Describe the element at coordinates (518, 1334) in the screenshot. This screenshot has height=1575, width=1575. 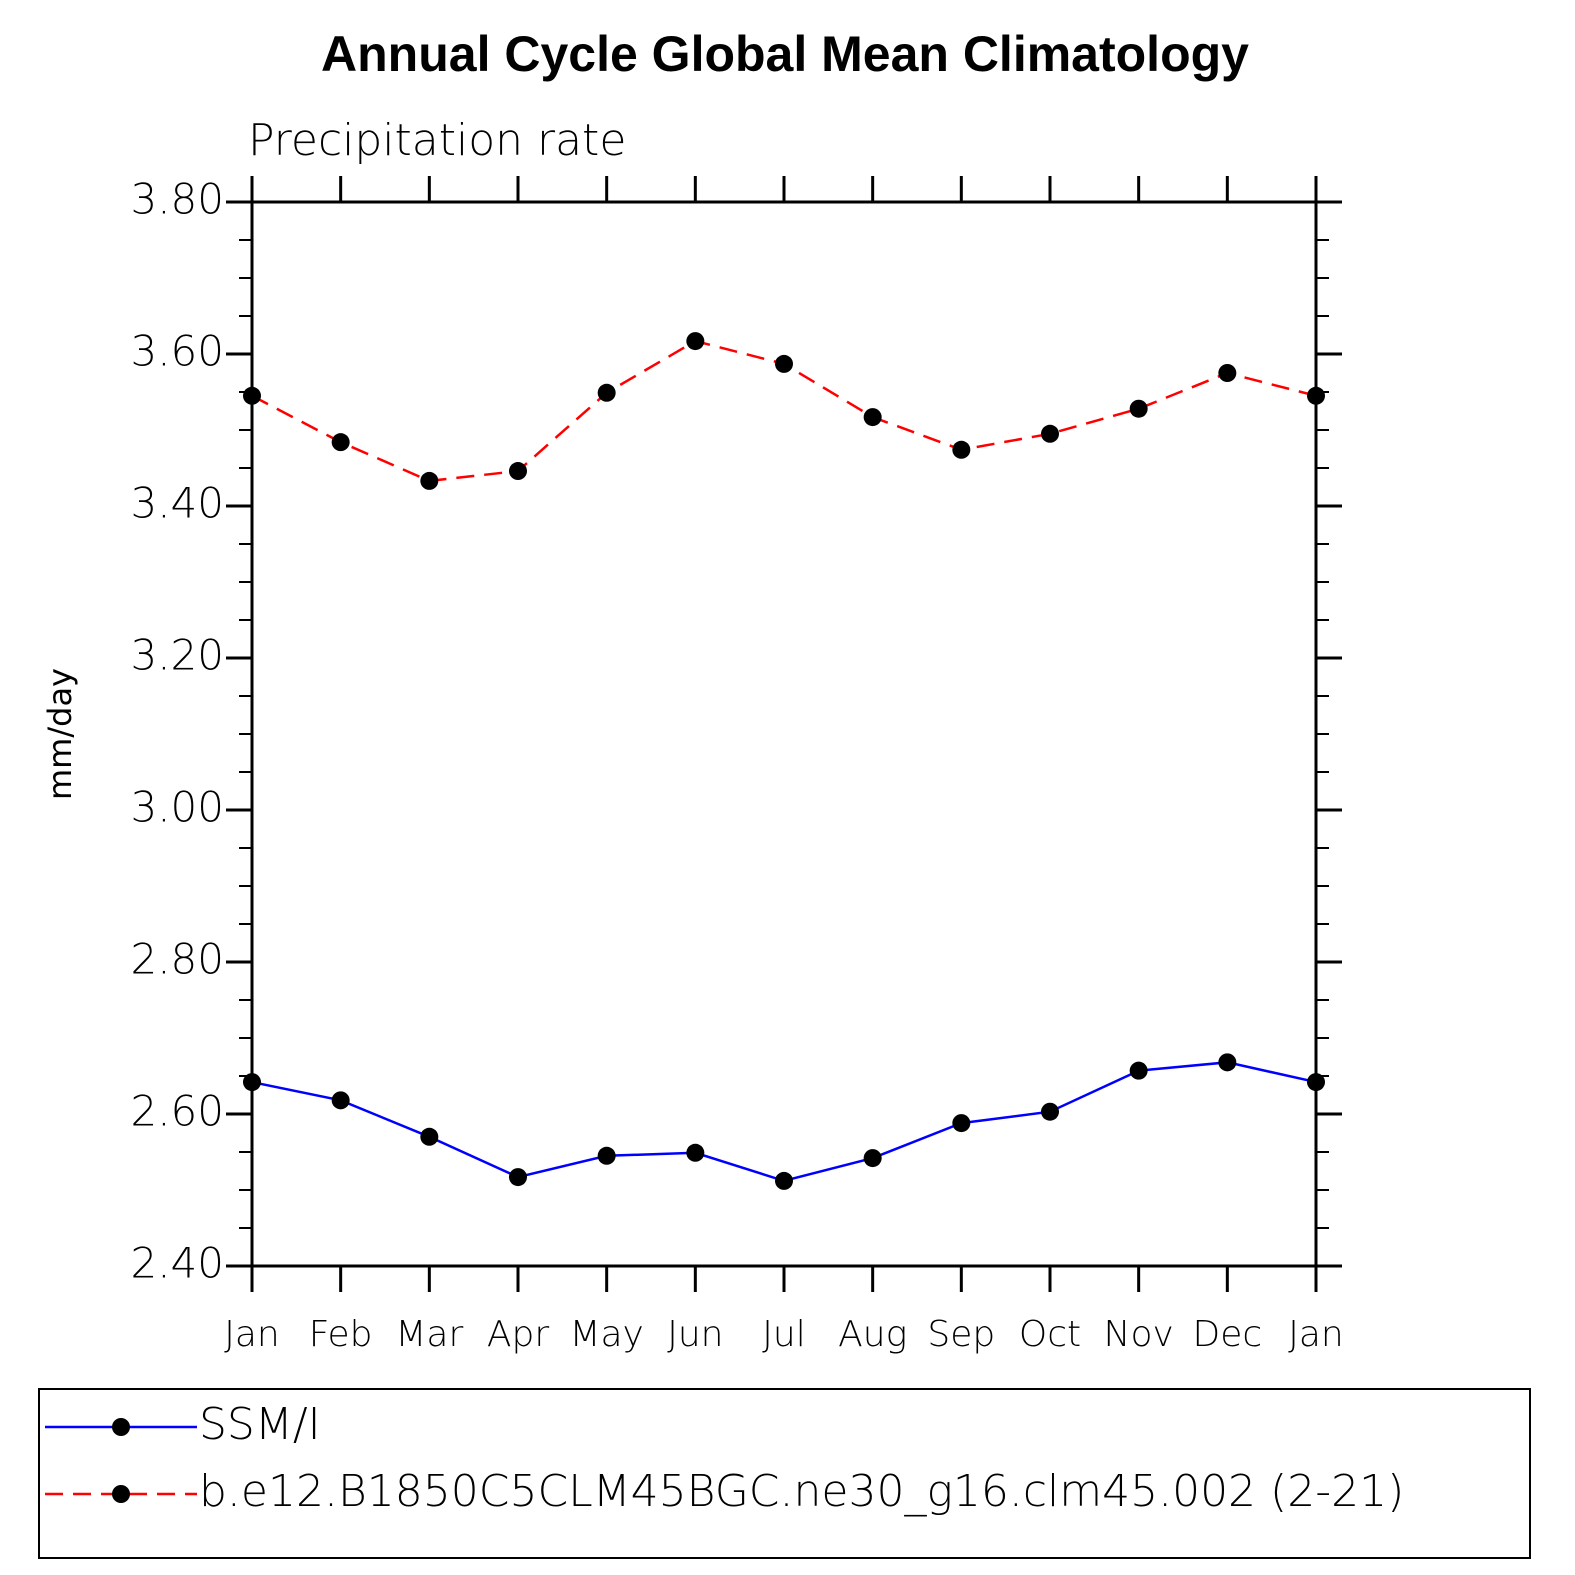
I see `x-tick-label: Apr` at that location.